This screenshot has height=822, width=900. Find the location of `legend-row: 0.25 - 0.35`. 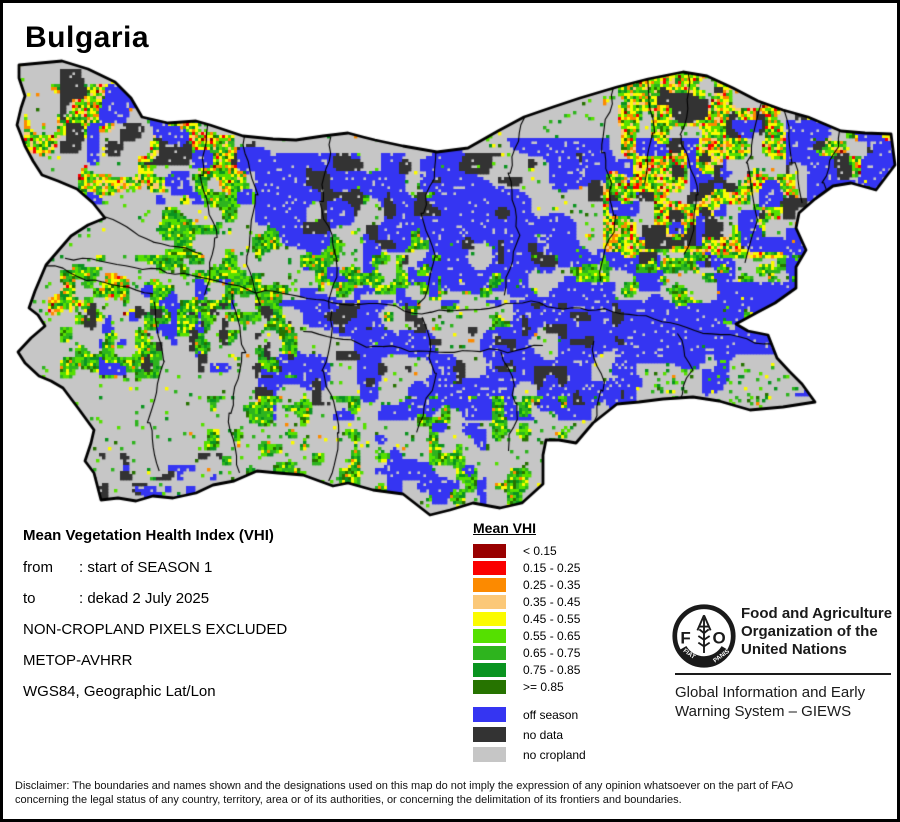

legend-row: 0.25 - 0.35 is located at coordinates (529, 585).